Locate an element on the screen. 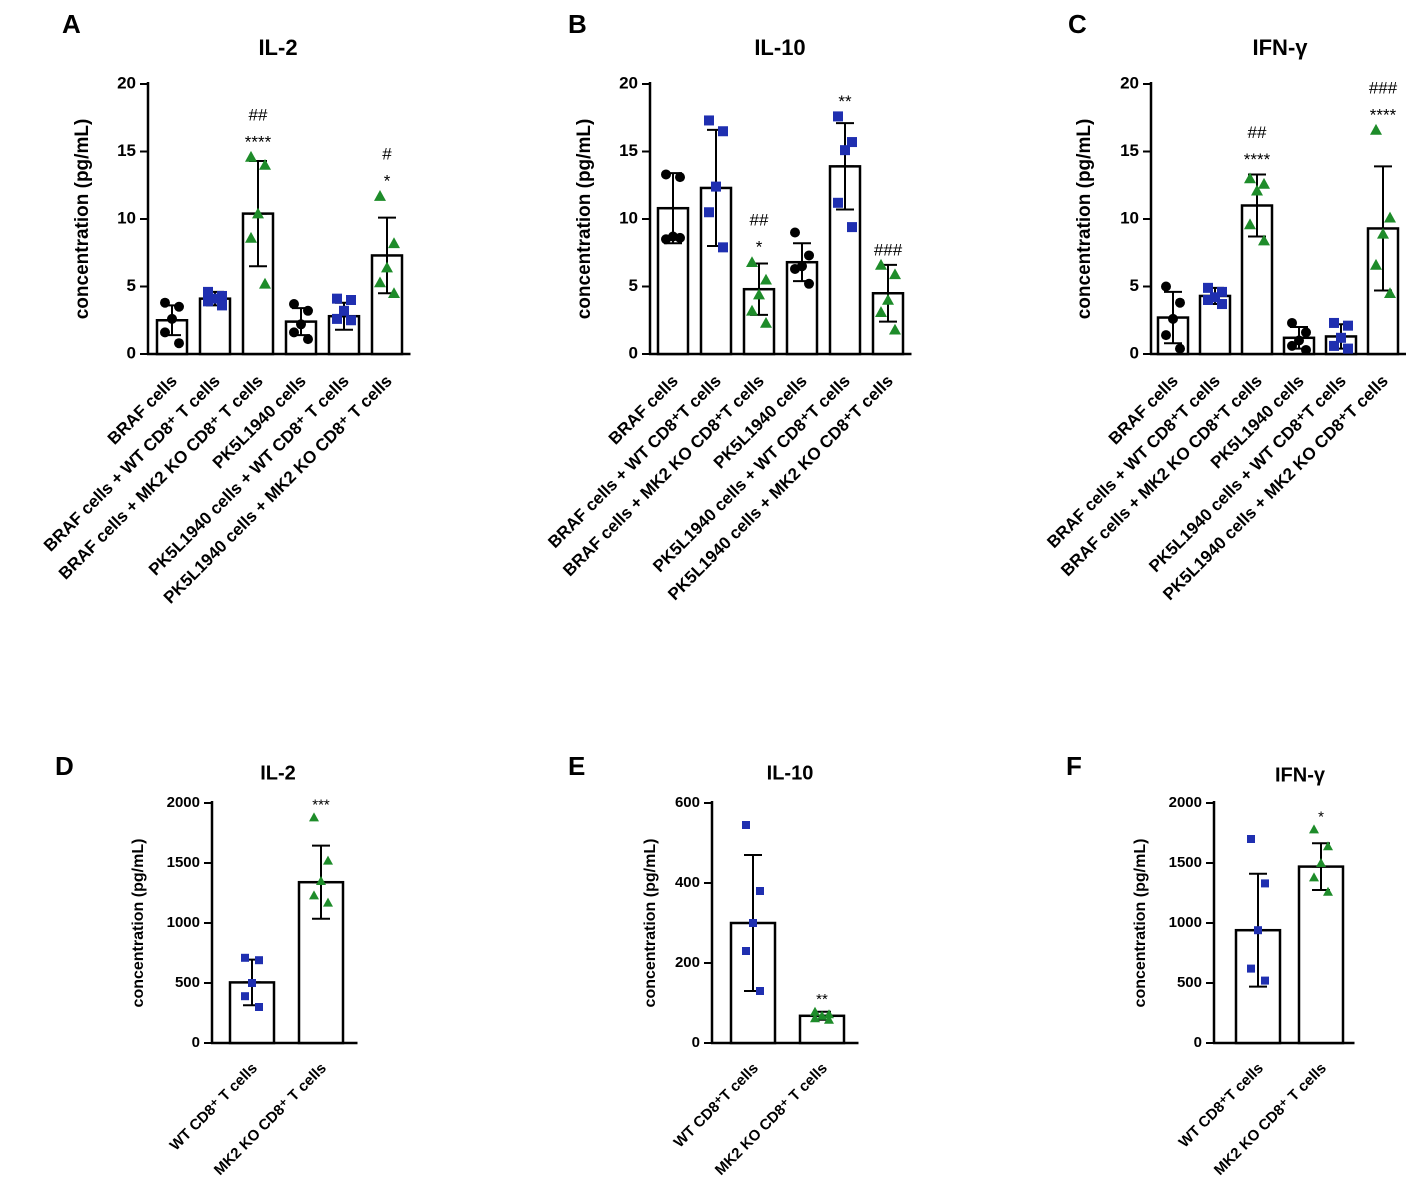  panel-letter: E is located at coordinates (576, 766).